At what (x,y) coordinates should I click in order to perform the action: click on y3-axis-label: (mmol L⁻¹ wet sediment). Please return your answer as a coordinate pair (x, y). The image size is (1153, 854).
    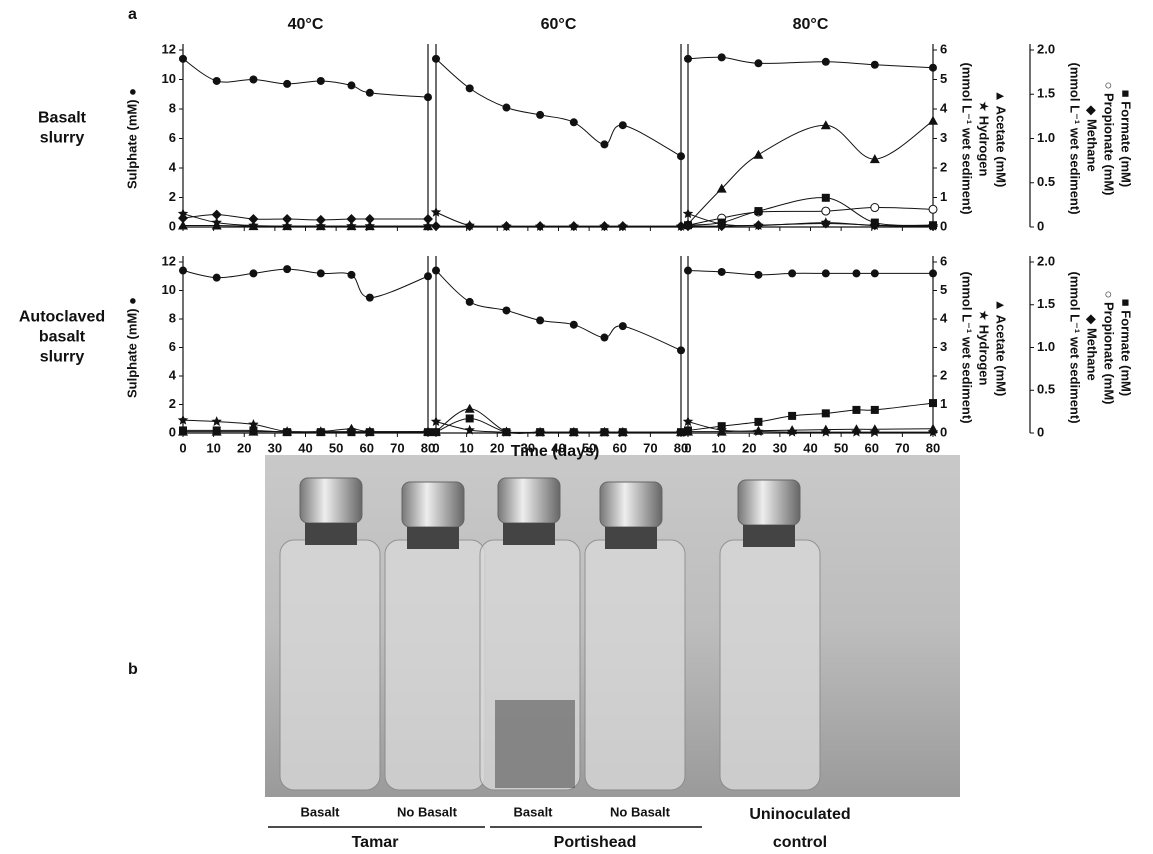
    Looking at the image, I should click on (1075, 347).